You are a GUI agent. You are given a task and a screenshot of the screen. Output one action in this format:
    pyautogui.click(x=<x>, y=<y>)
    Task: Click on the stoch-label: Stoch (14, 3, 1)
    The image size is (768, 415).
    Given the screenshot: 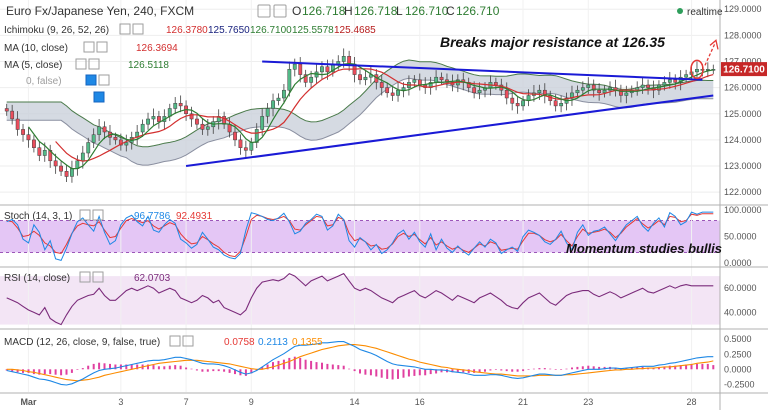 What is the action you would take?
    pyautogui.click(x=38, y=216)
    